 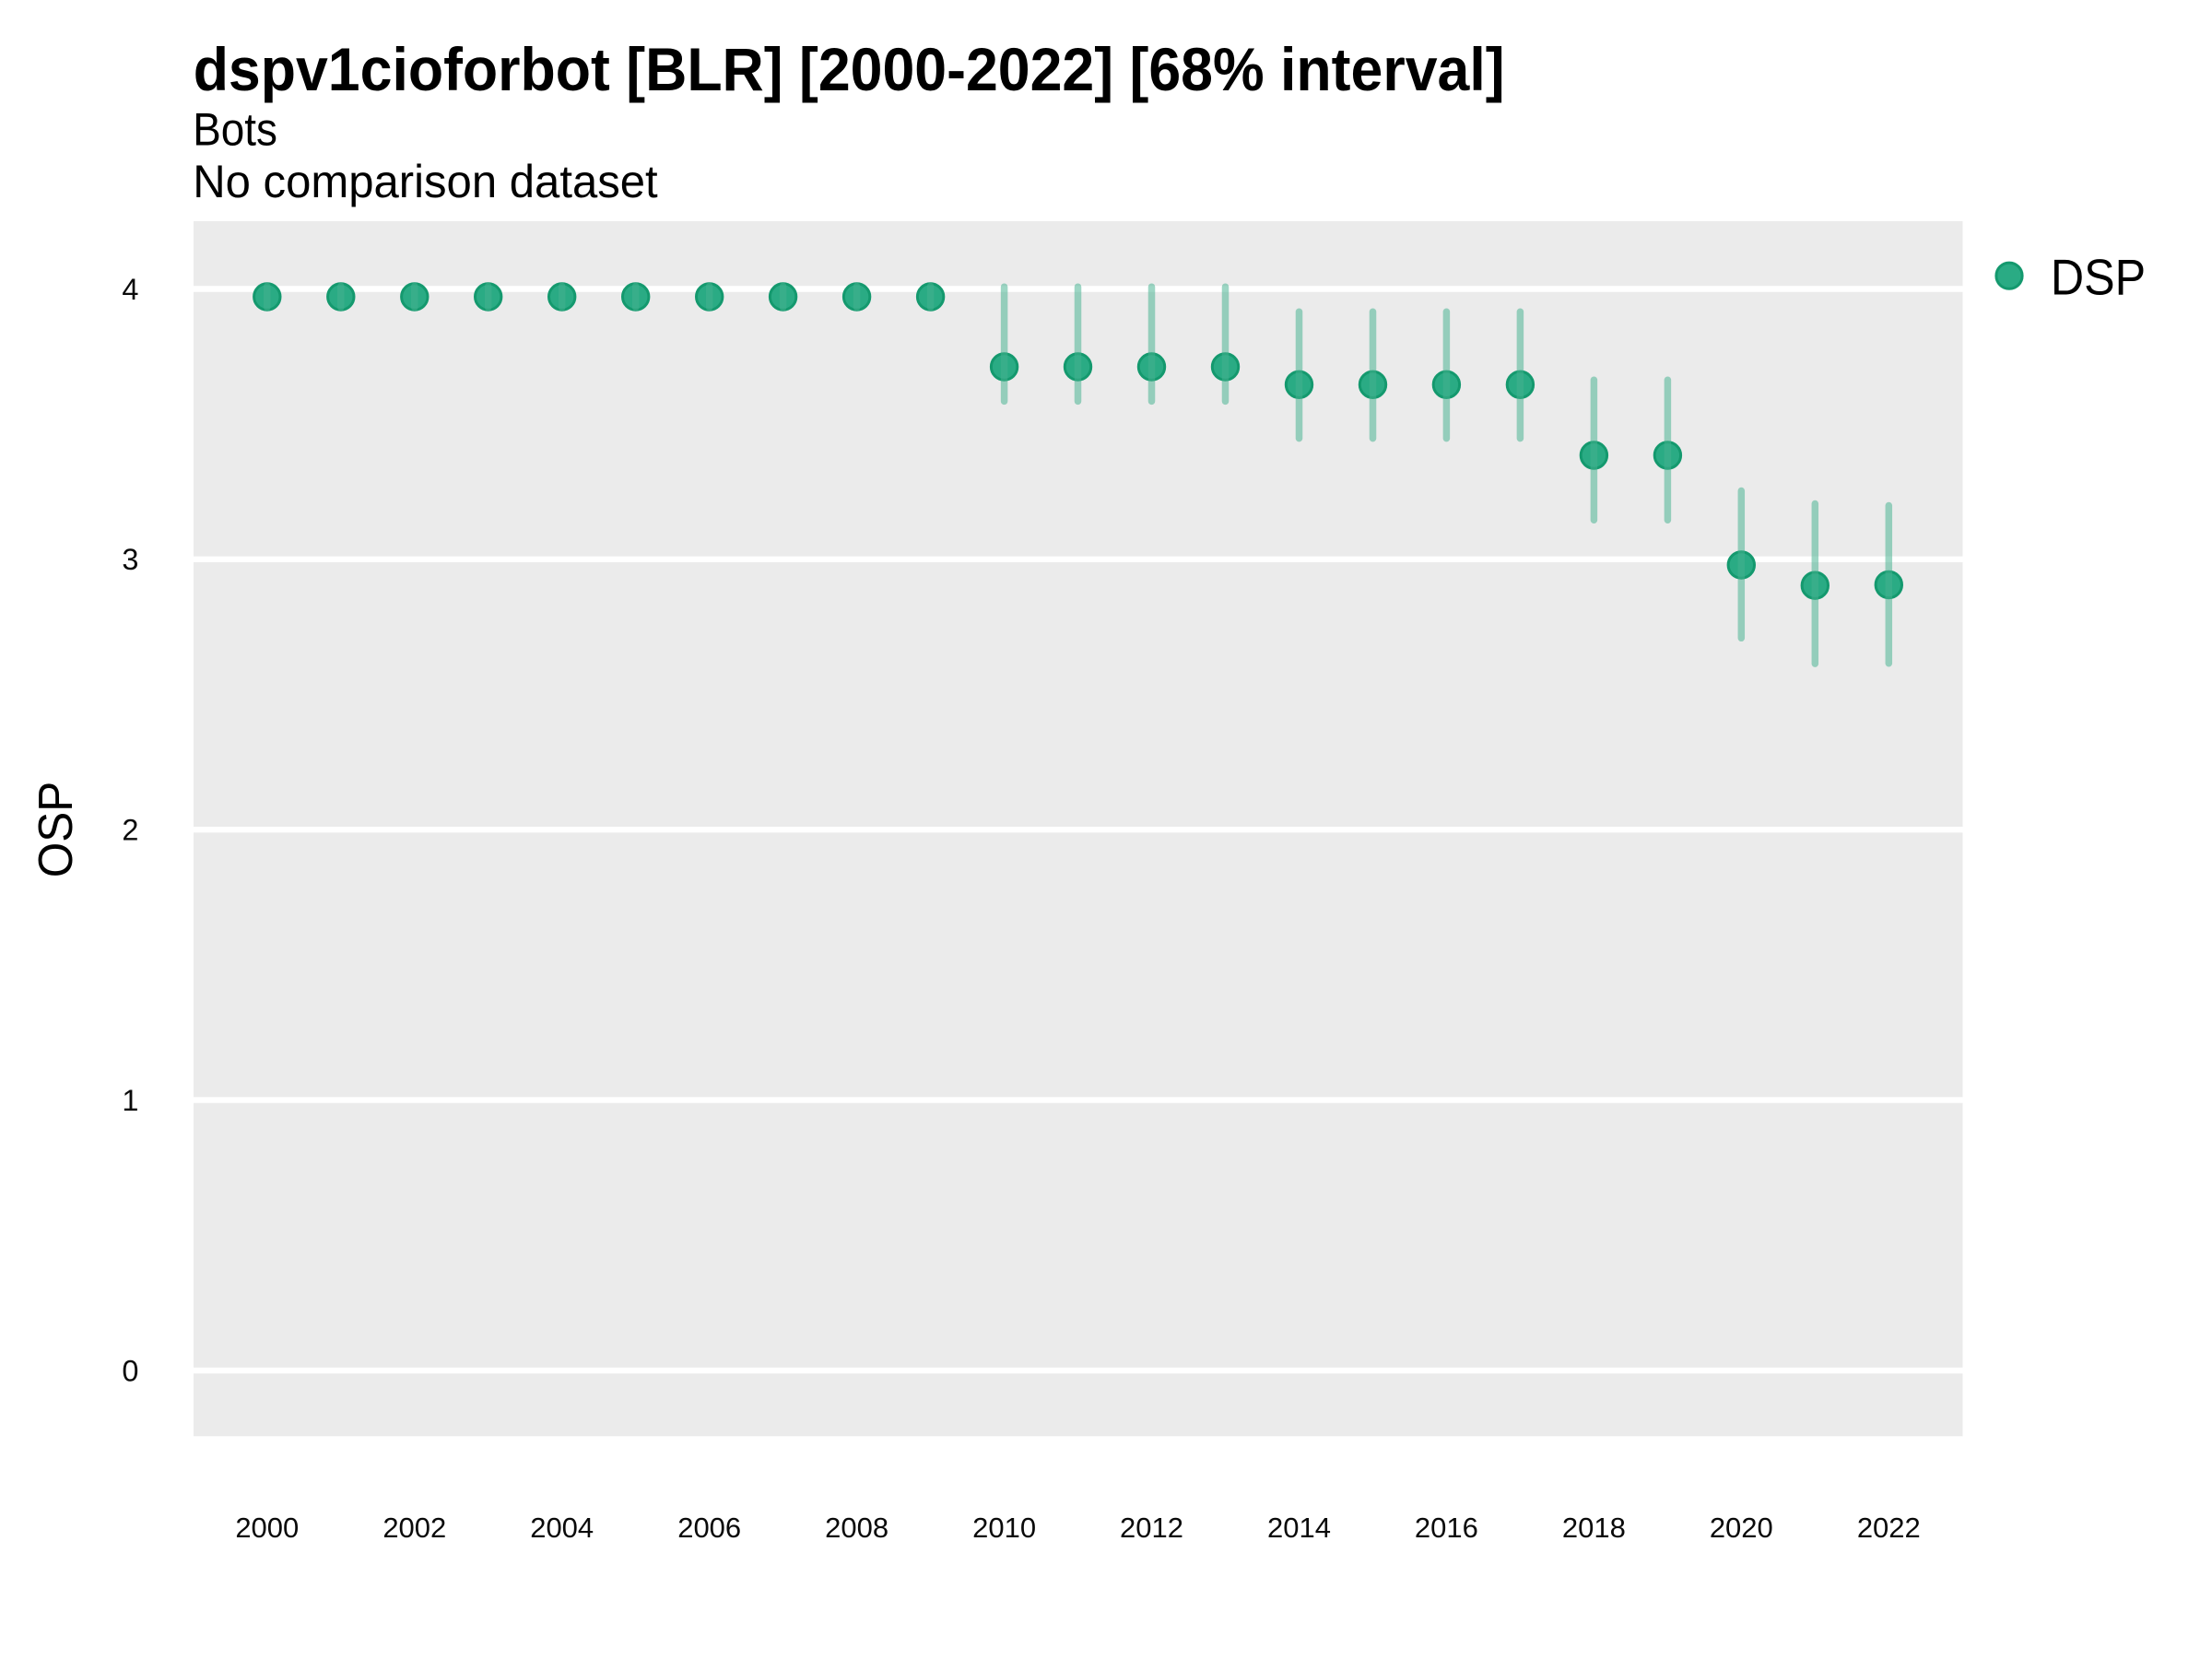 I want to click on svg-text: OSP, so click(x=56, y=829).